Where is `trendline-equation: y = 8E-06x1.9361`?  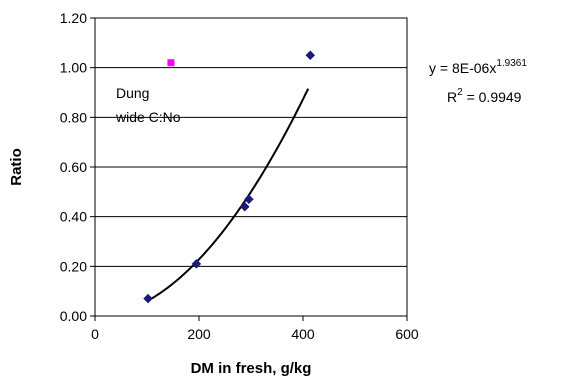
trendline-equation: y = 8E-06x1.9361 is located at coordinates (478, 67).